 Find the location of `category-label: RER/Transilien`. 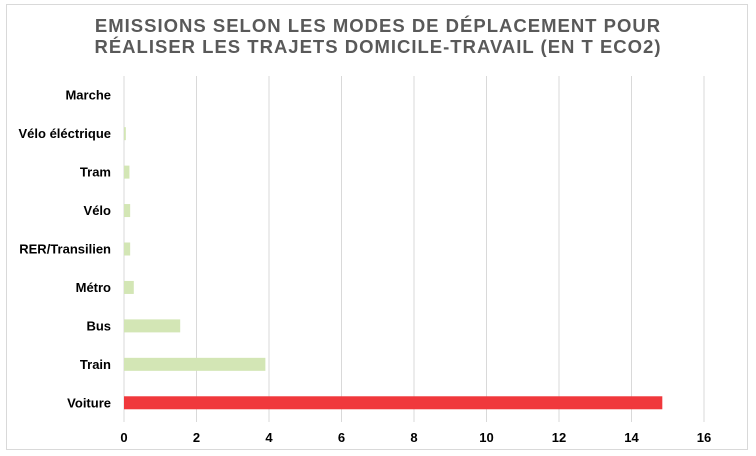

category-label: RER/Transilien is located at coordinates (65, 249).